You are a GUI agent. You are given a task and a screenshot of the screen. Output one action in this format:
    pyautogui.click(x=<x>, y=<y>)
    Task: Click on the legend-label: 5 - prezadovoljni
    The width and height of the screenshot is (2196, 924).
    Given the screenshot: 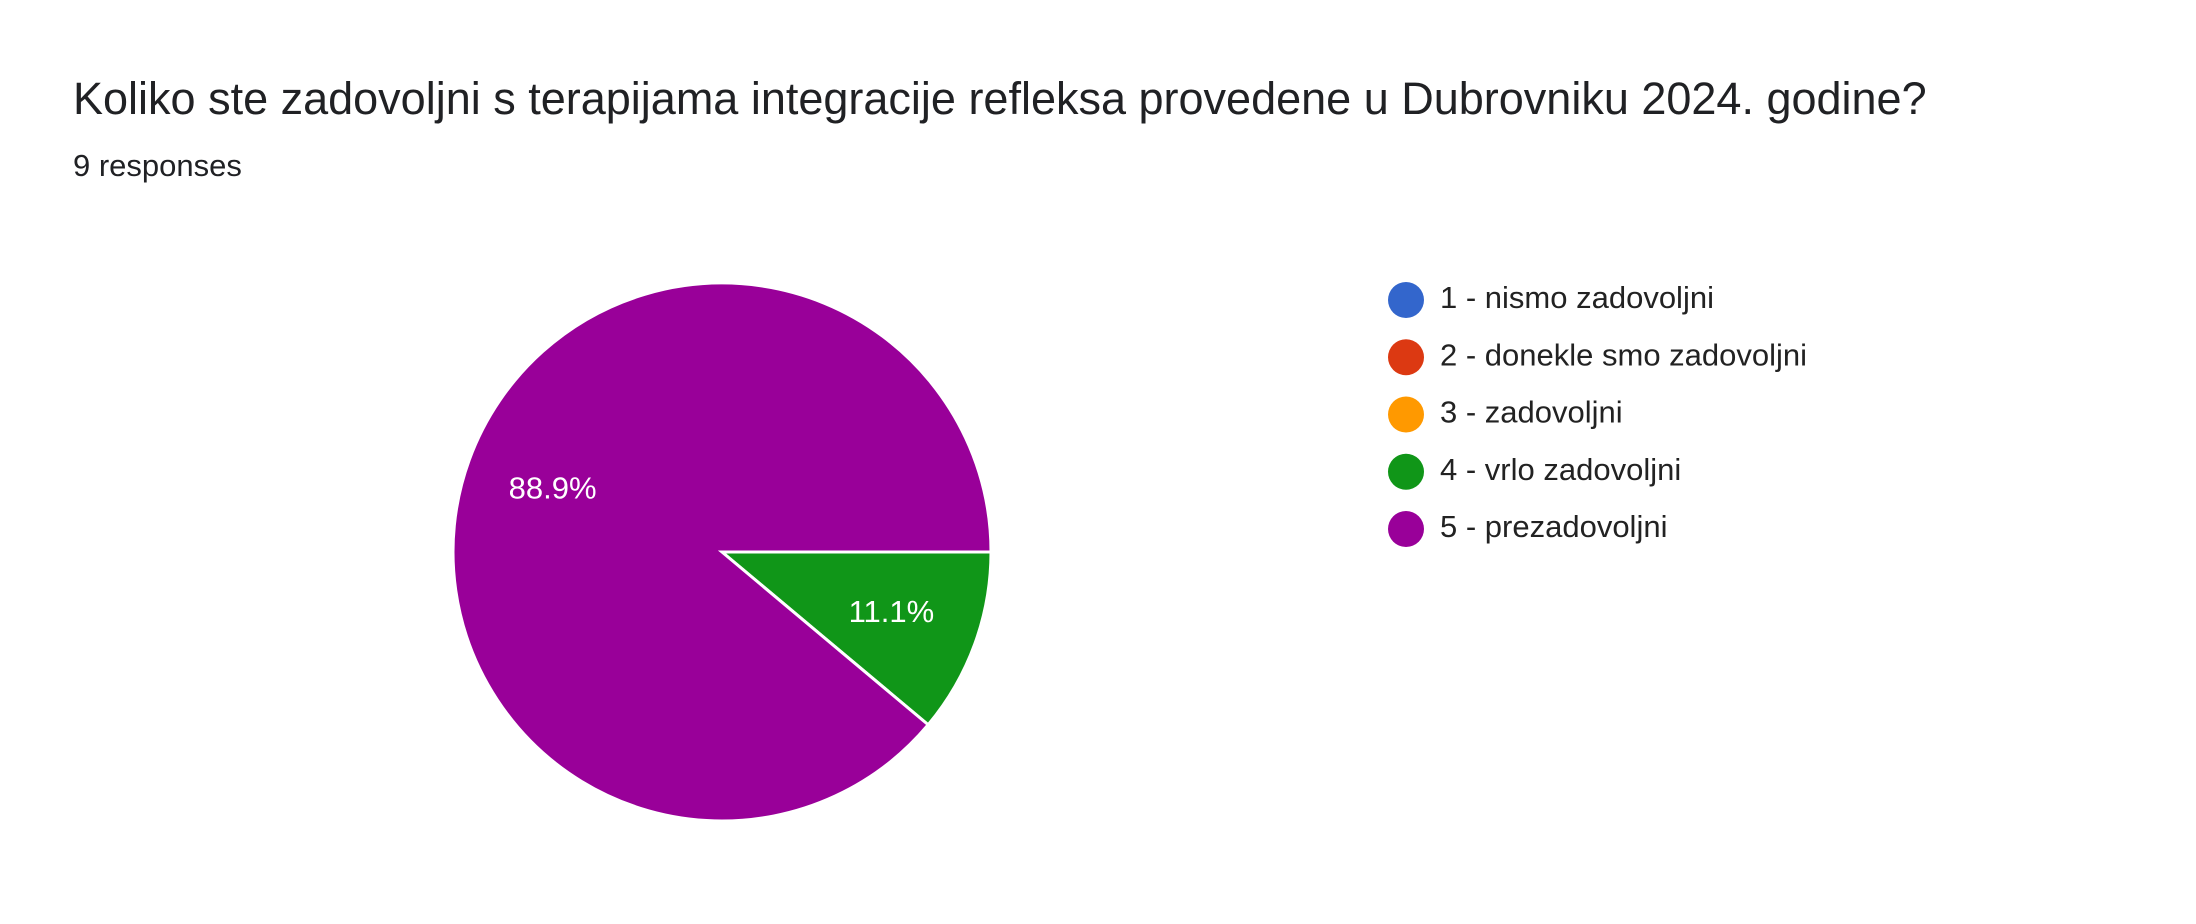 What is the action you would take?
    pyautogui.click(x=1553, y=526)
    